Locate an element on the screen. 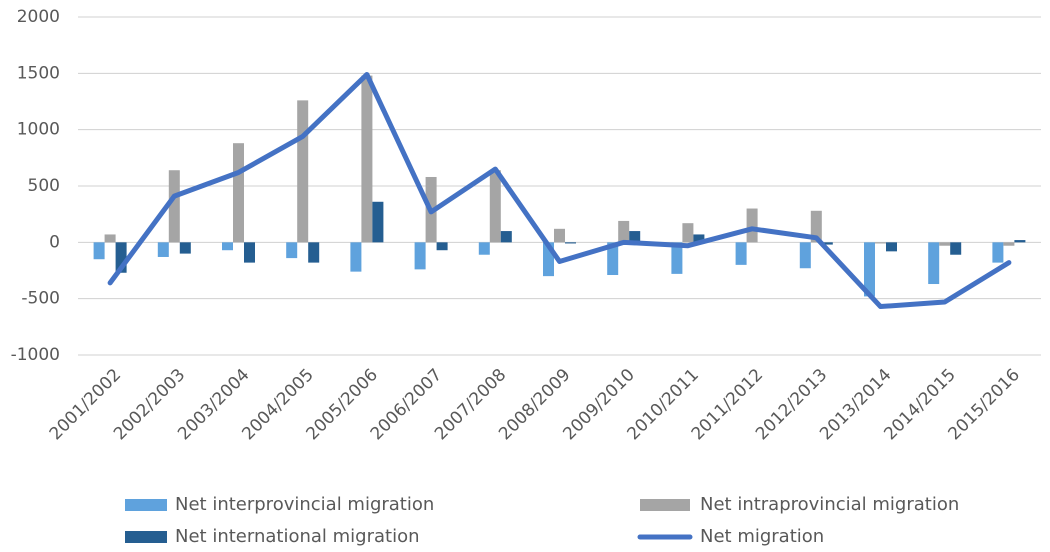 The width and height of the screenshot is (1050, 552). y-tick-label: -1000 is located at coordinates (35, 355).